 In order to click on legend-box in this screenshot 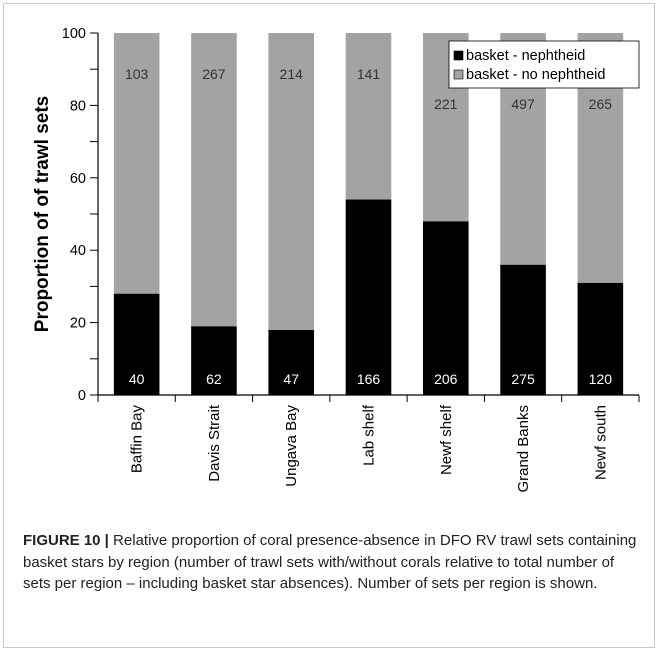, I will do `click(544, 64)`.